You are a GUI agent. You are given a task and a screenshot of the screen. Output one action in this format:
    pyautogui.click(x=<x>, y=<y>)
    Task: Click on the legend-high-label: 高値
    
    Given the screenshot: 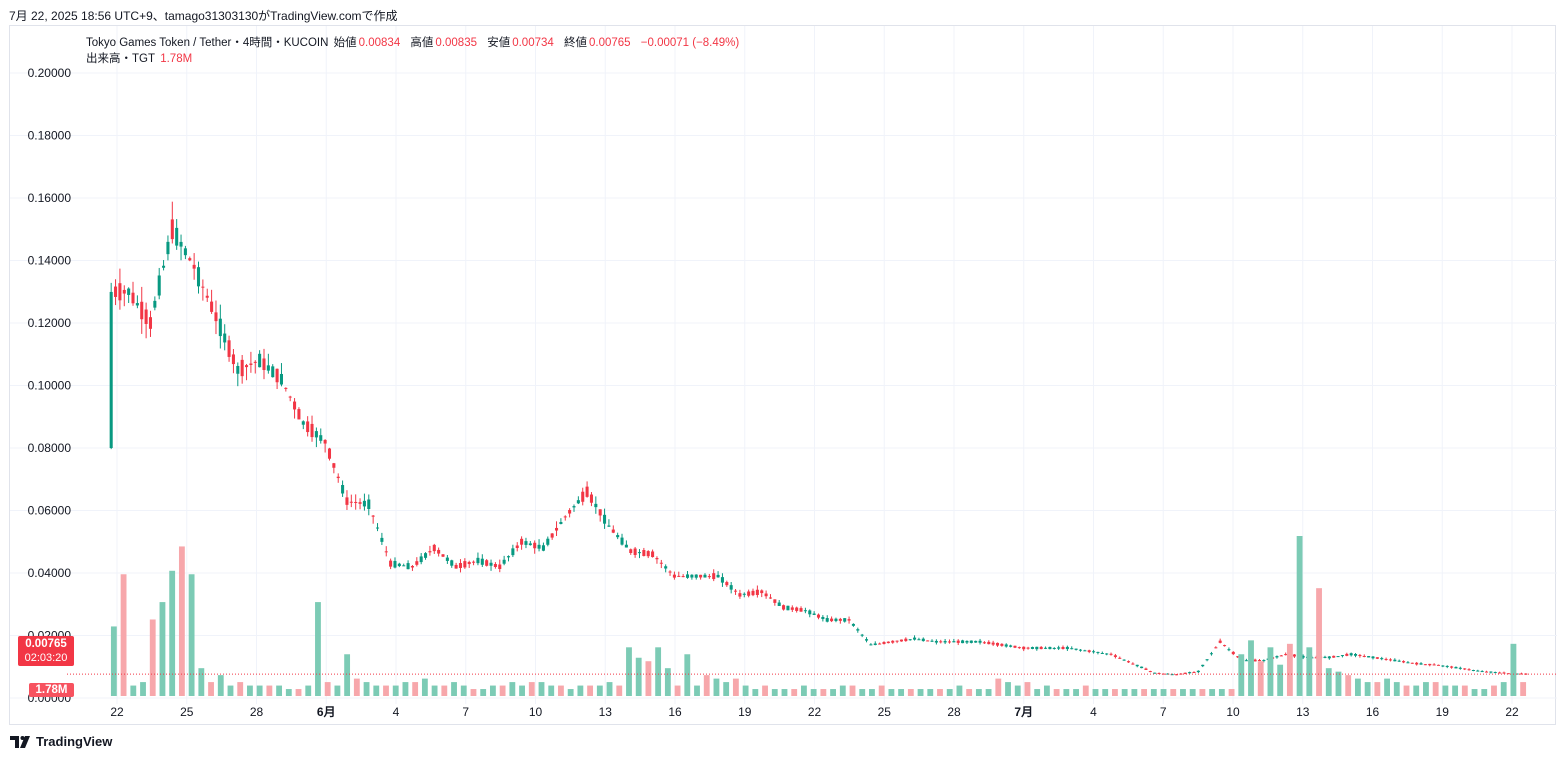 What is the action you would take?
    pyautogui.click(x=422, y=43)
    